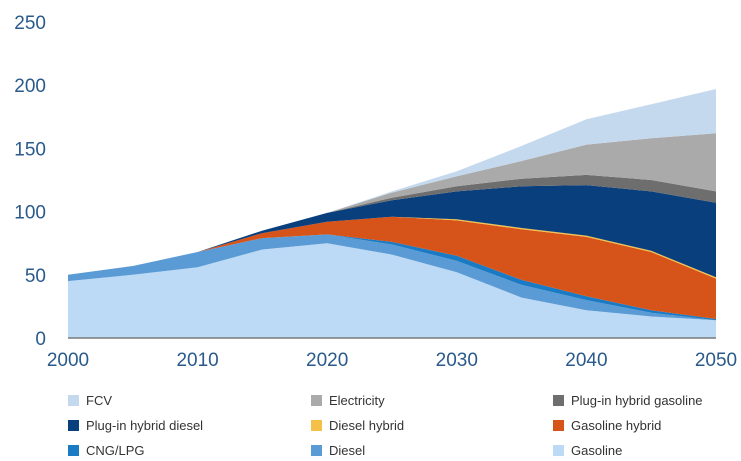  Describe the element at coordinates (716, 360) in the screenshot. I see `x-tick-label: 2050` at that location.